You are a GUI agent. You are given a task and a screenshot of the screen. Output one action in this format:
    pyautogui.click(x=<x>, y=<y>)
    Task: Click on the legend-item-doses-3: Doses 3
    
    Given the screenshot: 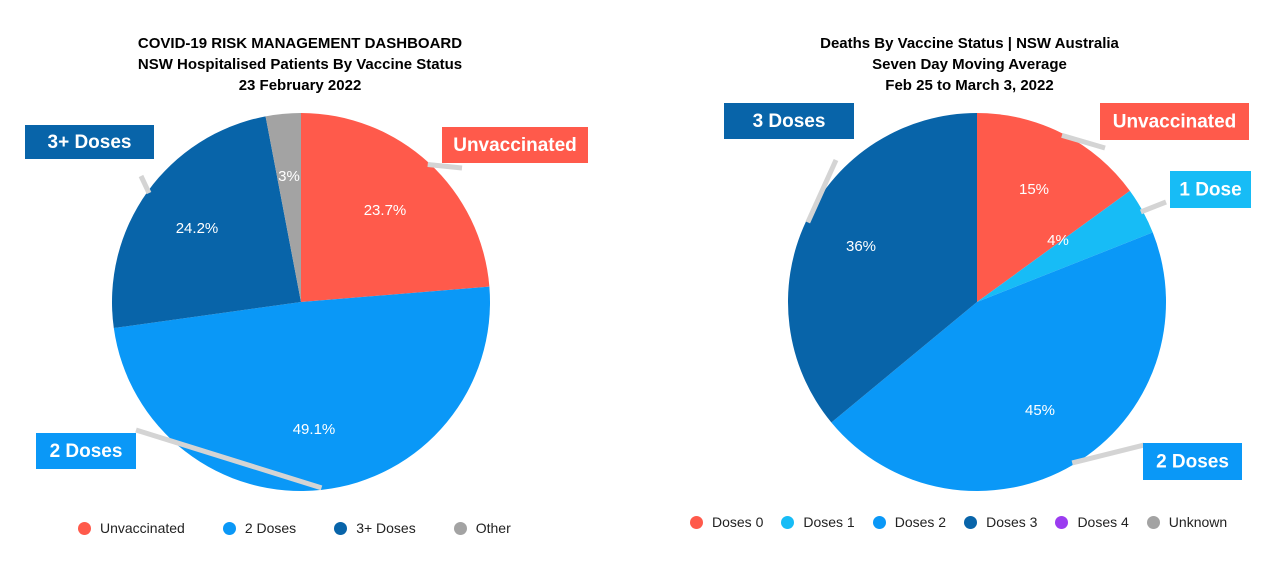 What is the action you would take?
    pyautogui.click(x=1000, y=522)
    